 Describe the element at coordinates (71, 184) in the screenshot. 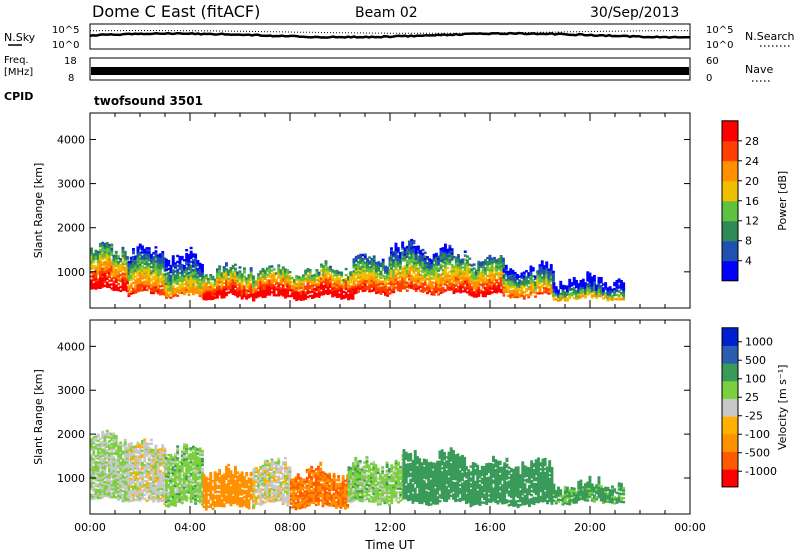

I see `y-tick-label: 3000` at that location.